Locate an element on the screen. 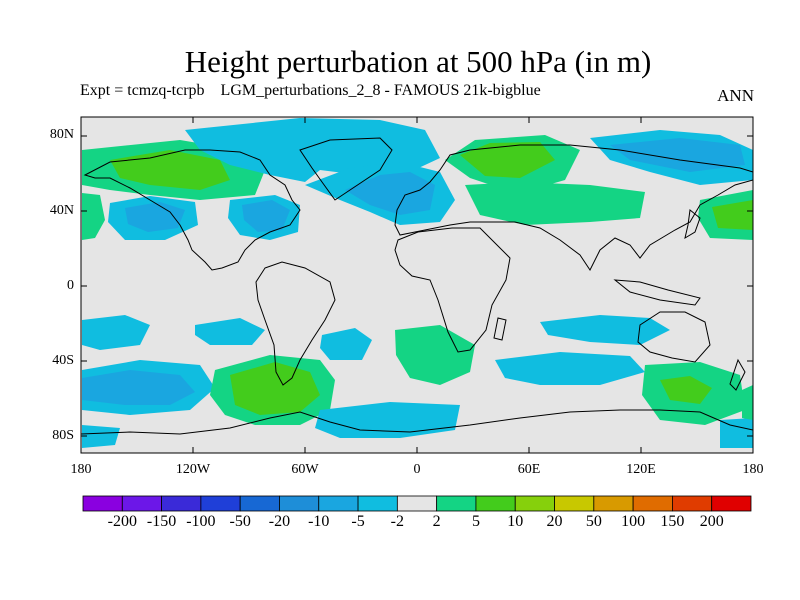 The height and width of the screenshot is (600, 800). colorbar-label: 10 is located at coordinates (515, 521).